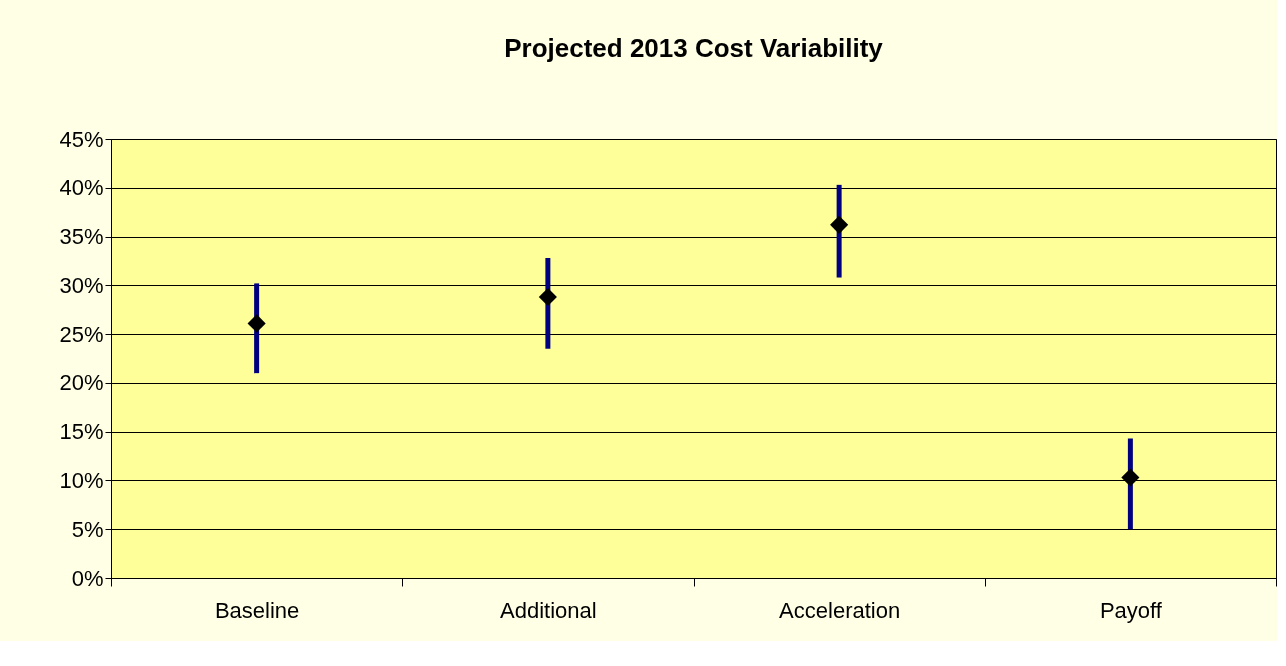 This screenshot has height=666, width=1286. I want to click on x-tick-label: Acceleration, so click(840, 610).